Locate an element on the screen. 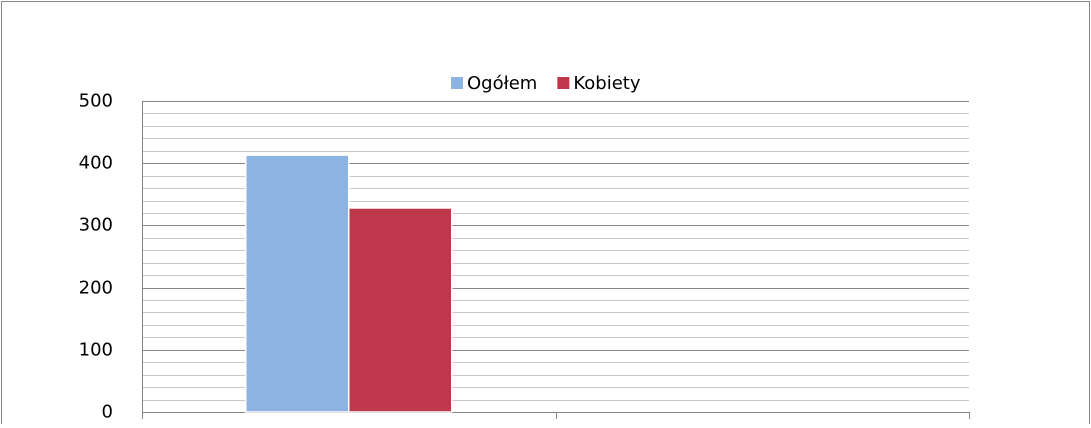 The image size is (1091, 428). y-tick-label: 0 is located at coordinates (107, 412).